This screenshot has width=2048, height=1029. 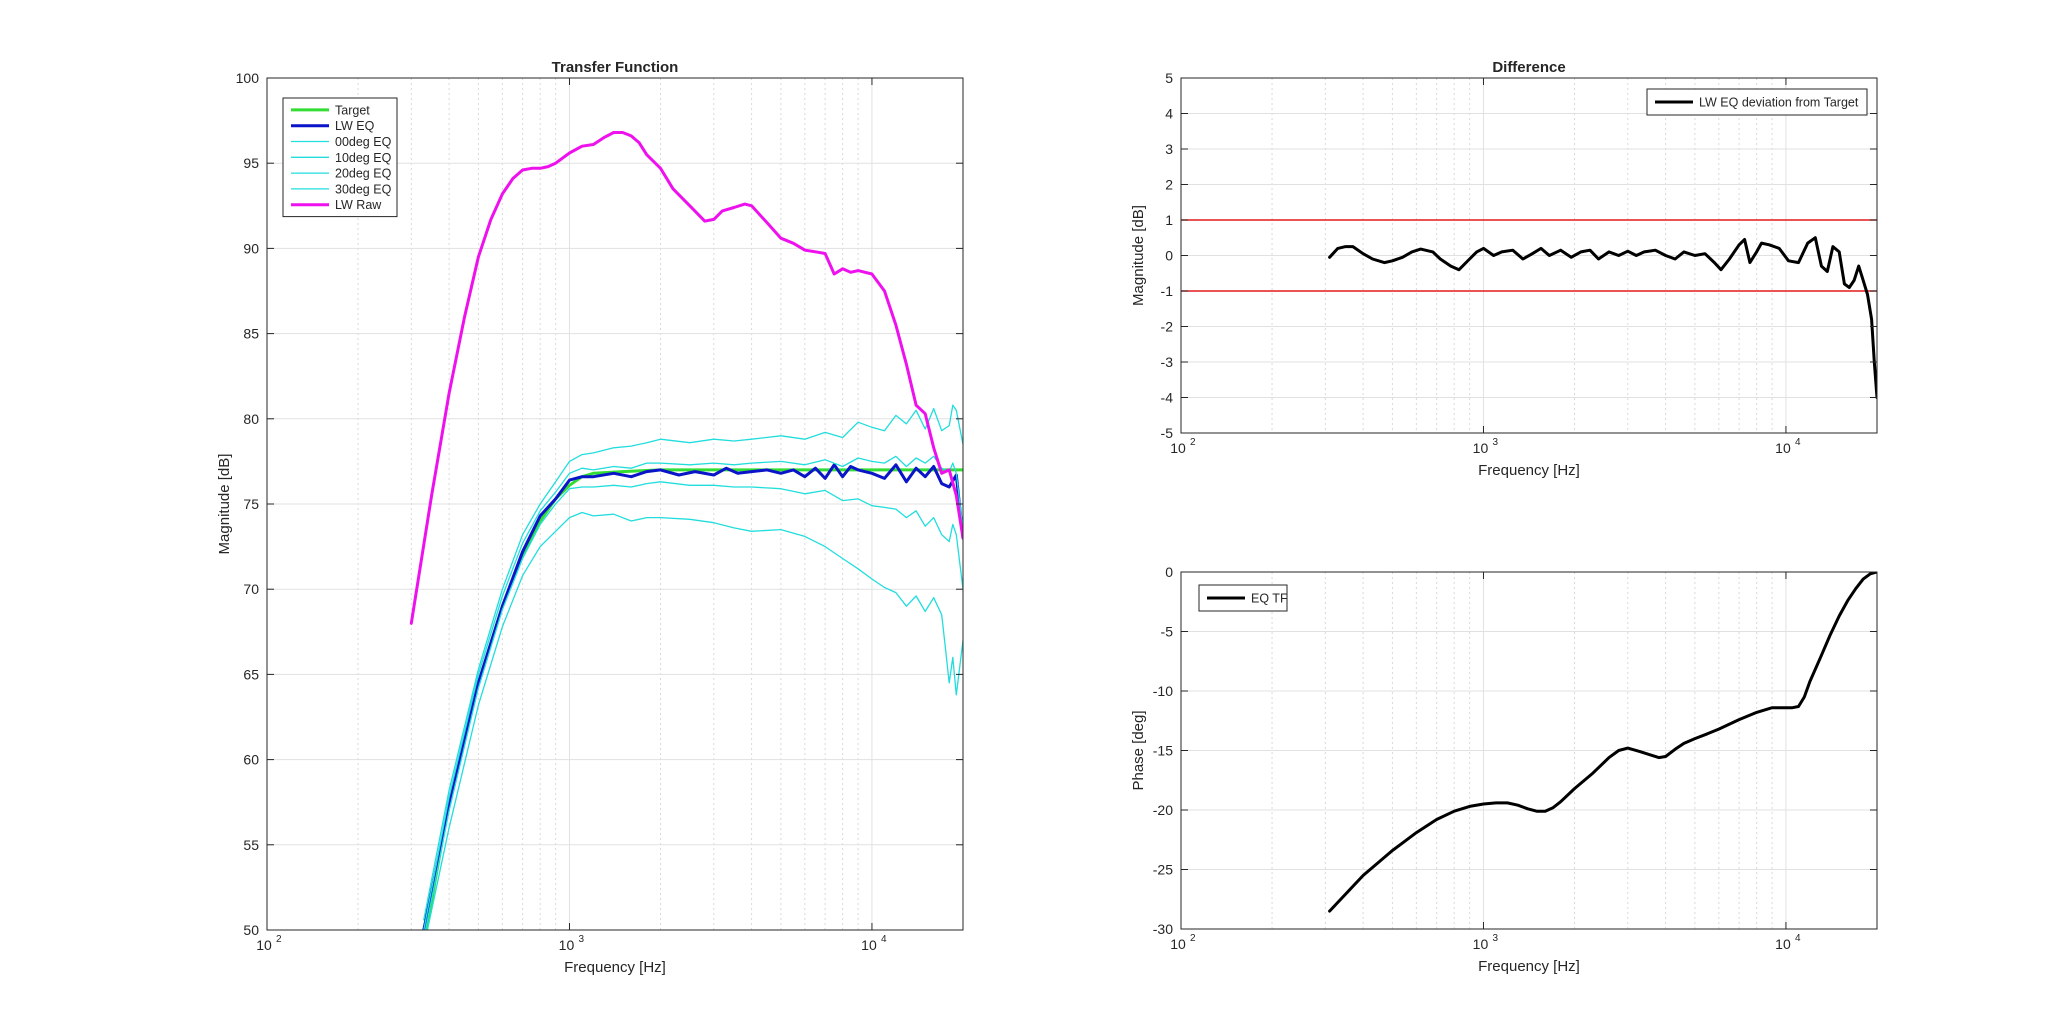 What do you see at coordinates (363, 158) in the screenshot?
I see `legend-label: 10deg EQ` at bounding box center [363, 158].